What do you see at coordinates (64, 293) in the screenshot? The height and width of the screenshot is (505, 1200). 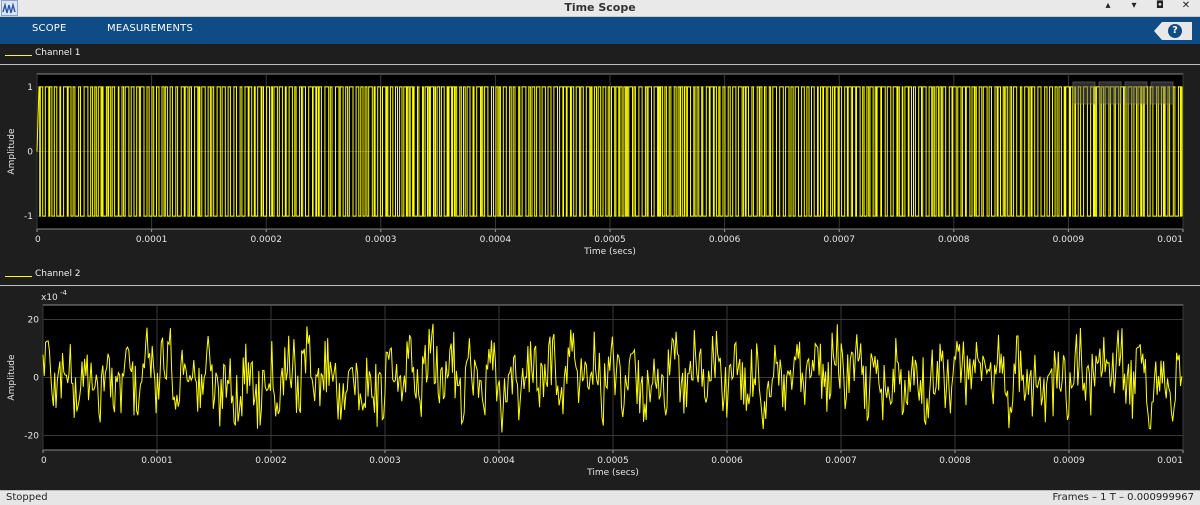 I see `y-exponent-power: -4` at bounding box center [64, 293].